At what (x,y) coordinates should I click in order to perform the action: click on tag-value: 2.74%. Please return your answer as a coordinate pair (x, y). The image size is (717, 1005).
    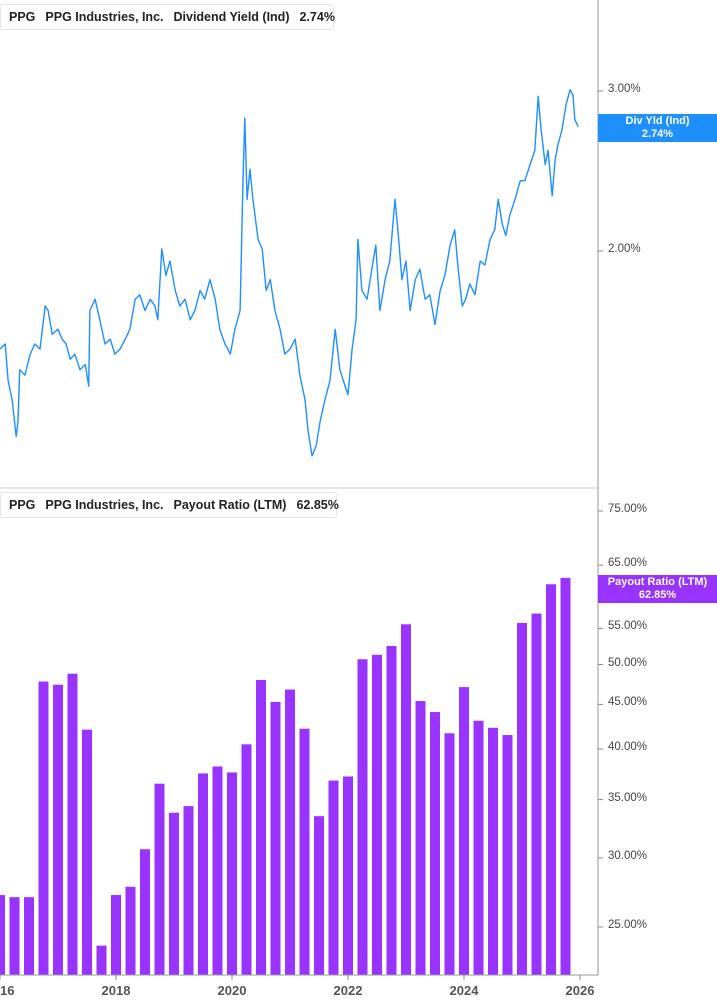
    Looking at the image, I should click on (657, 134).